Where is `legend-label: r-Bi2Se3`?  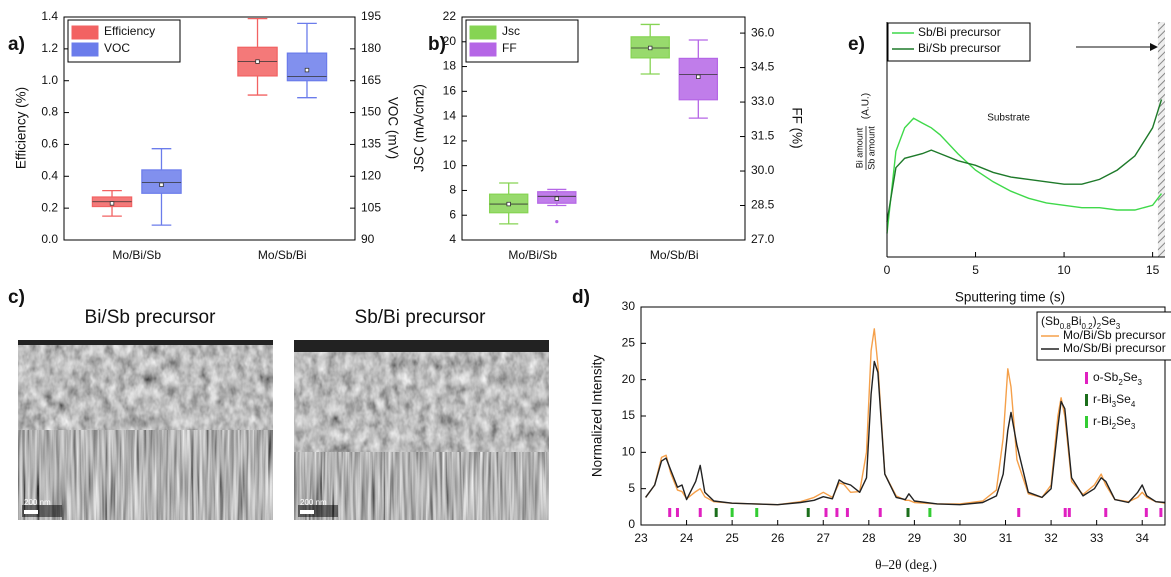
legend-label: r-Bi2Se3 is located at coordinates (1114, 422).